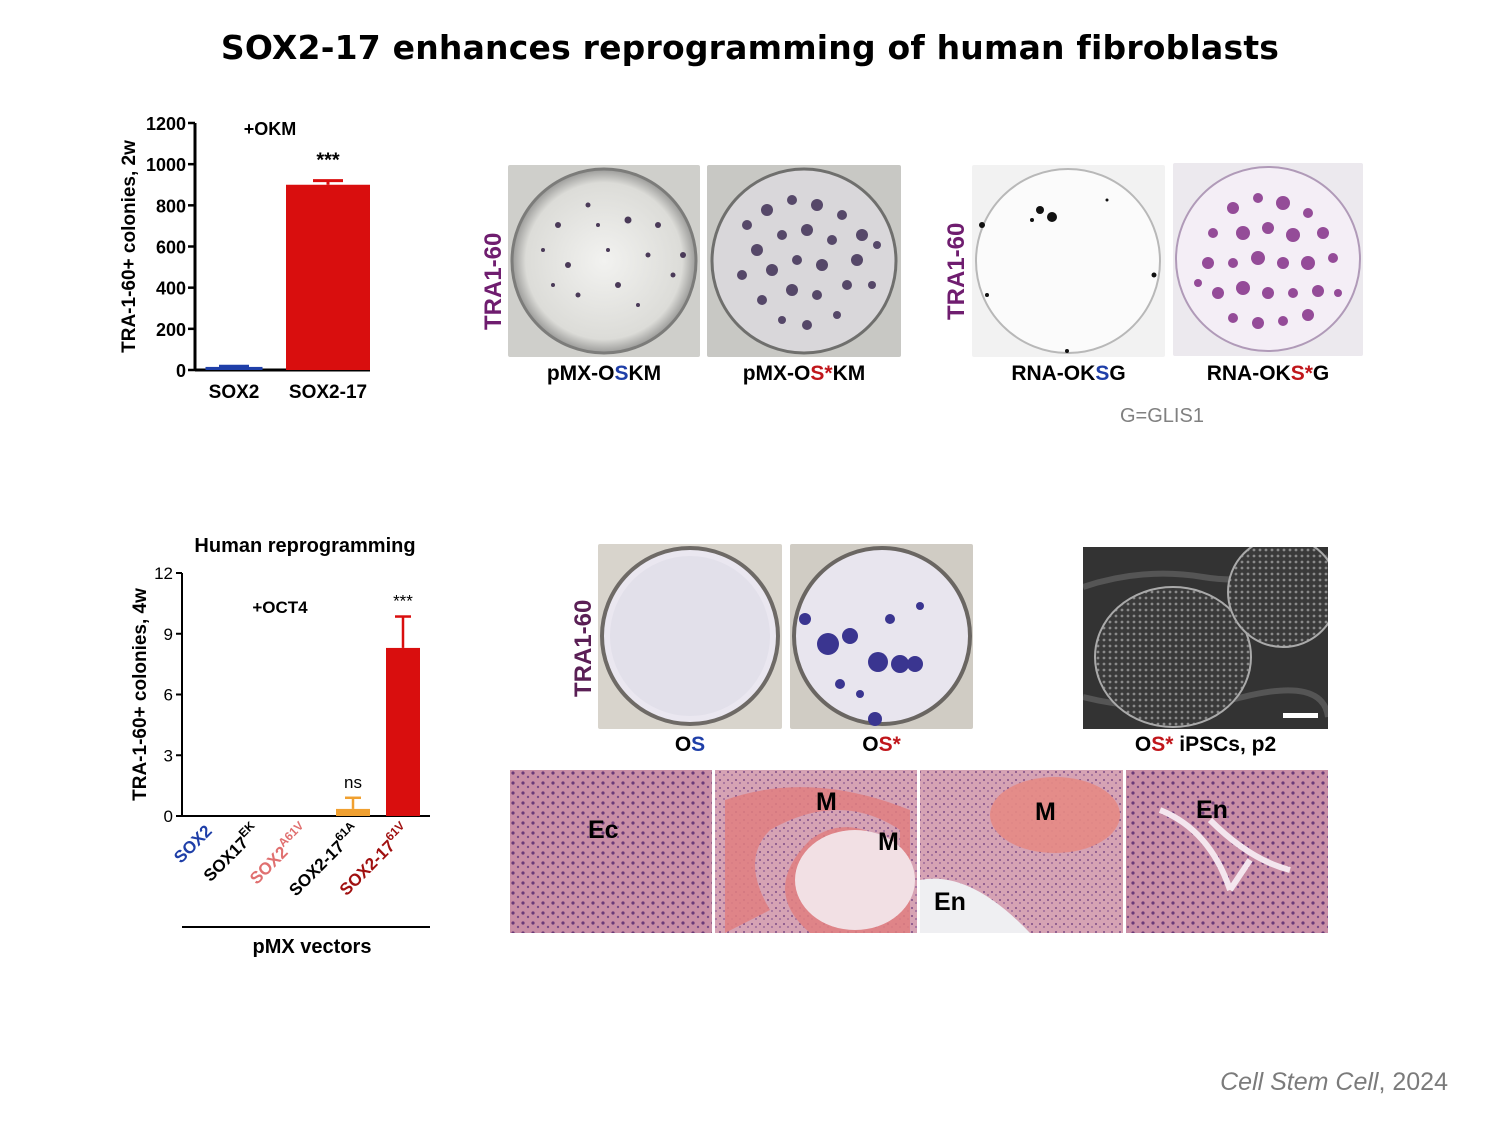  What do you see at coordinates (353, 782) in the screenshot?
I see `c2-sig-3: ns` at bounding box center [353, 782].